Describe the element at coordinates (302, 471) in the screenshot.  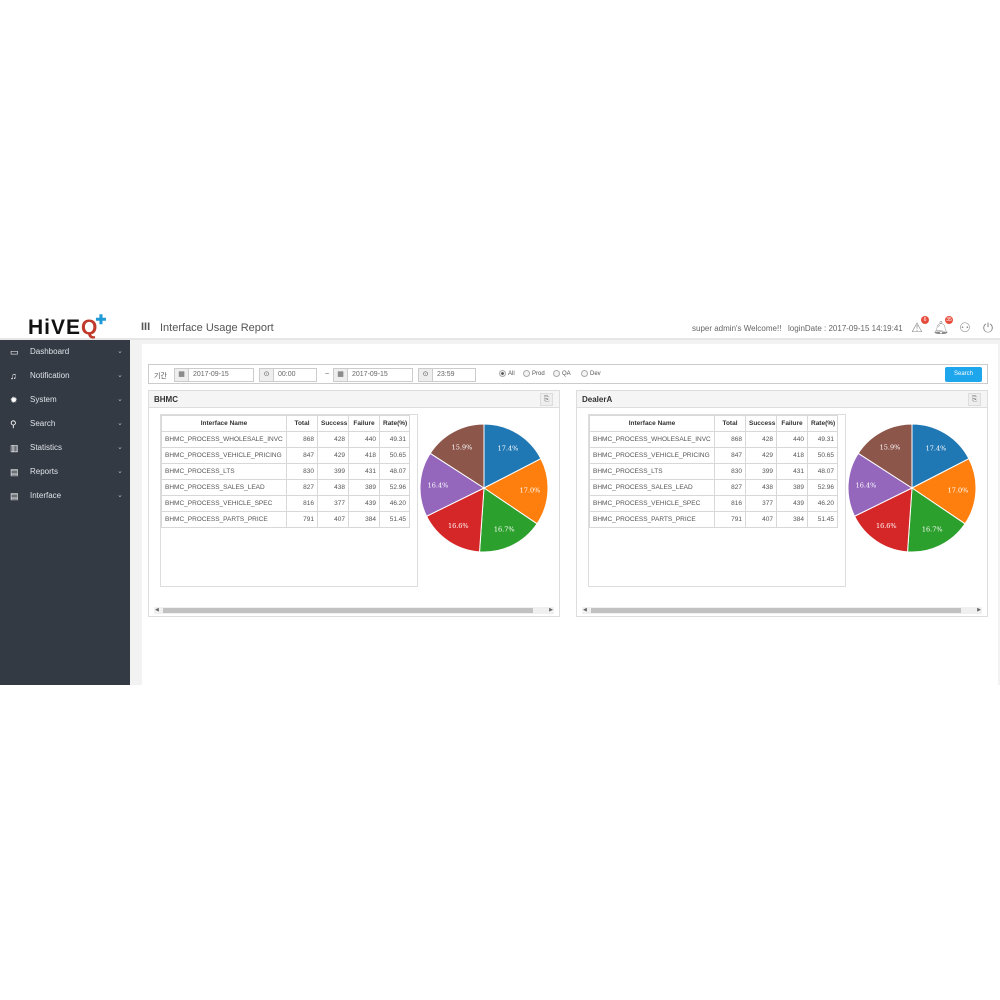
I see `table-cell: 830` at that location.